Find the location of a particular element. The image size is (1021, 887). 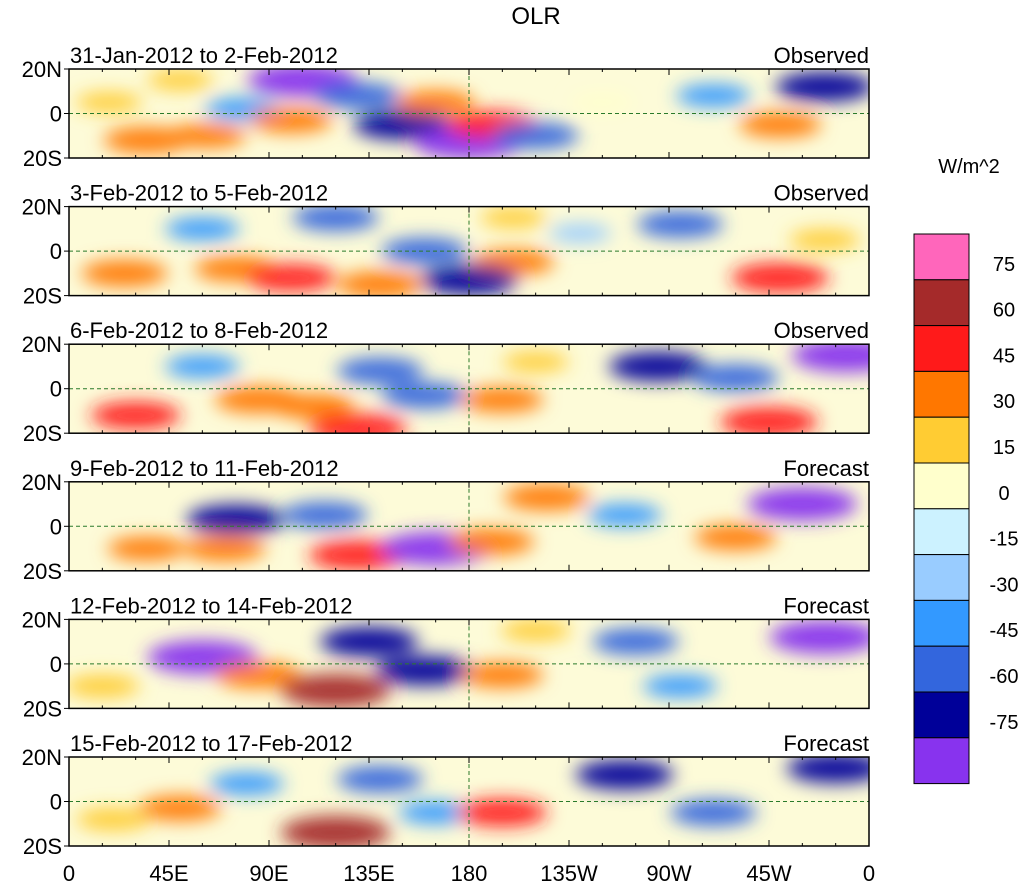

panel: 9-Feb-2012 to 11-Feb-2012 Forecast 20N 0 20S is located at coordinates (446, 520).